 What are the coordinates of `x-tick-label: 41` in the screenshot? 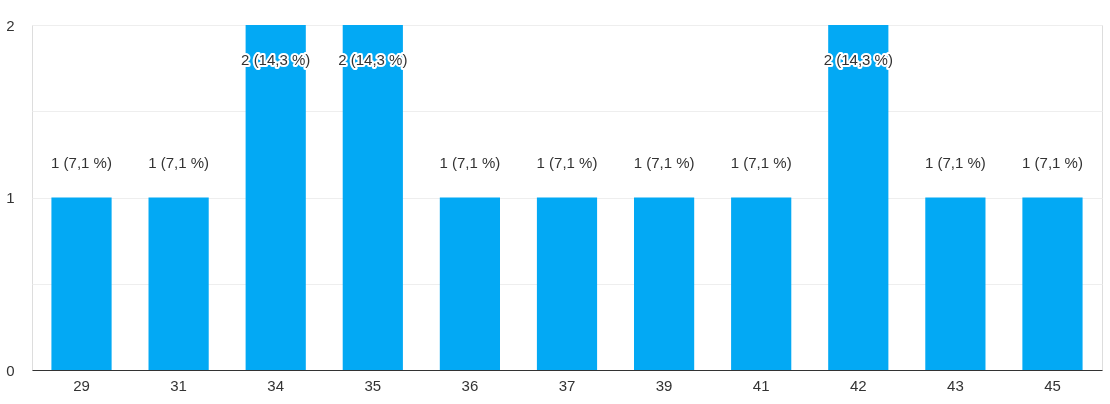 It's located at (761, 385).